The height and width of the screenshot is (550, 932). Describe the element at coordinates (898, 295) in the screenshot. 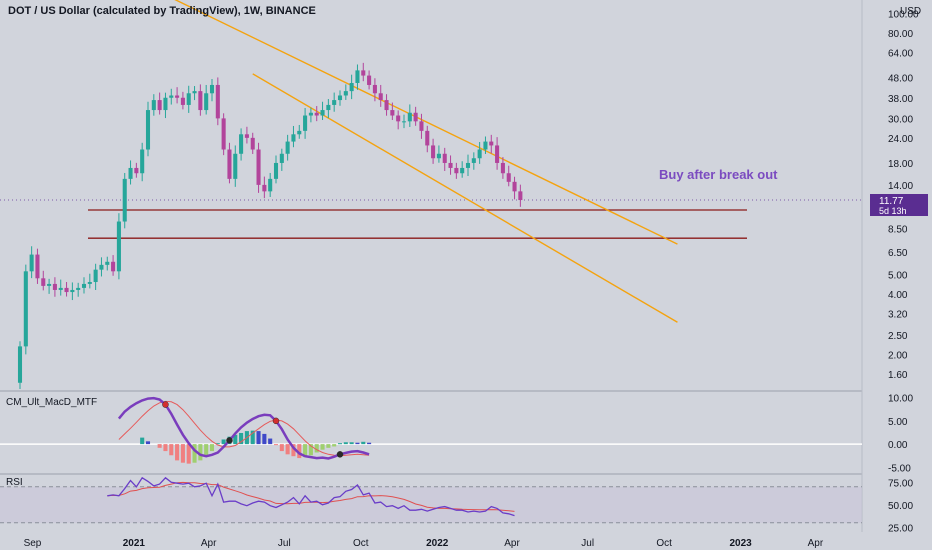

I see `price-tick-label: 4.00` at that location.